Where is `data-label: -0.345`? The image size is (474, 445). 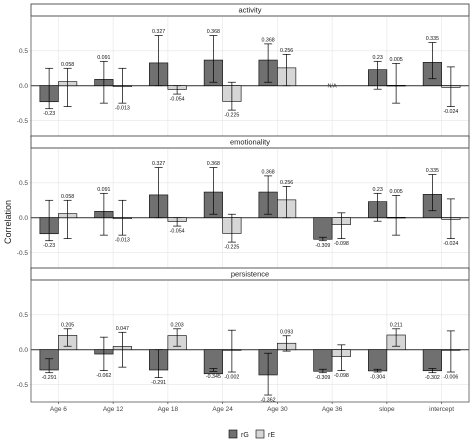 data-label: -0.345 is located at coordinates (213, 377).